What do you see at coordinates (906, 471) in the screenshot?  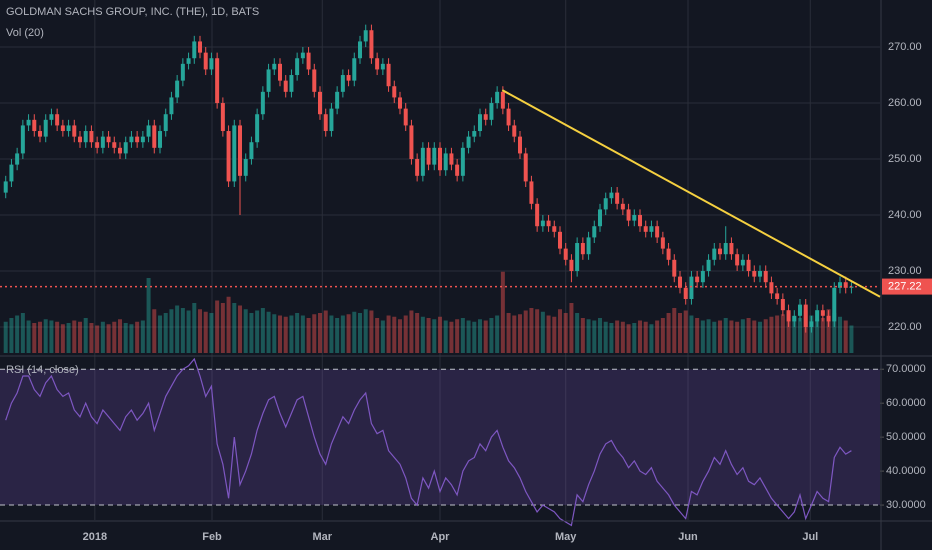 I see `rsi-tick-label: 40.0000` at bounding box center [906, 471].